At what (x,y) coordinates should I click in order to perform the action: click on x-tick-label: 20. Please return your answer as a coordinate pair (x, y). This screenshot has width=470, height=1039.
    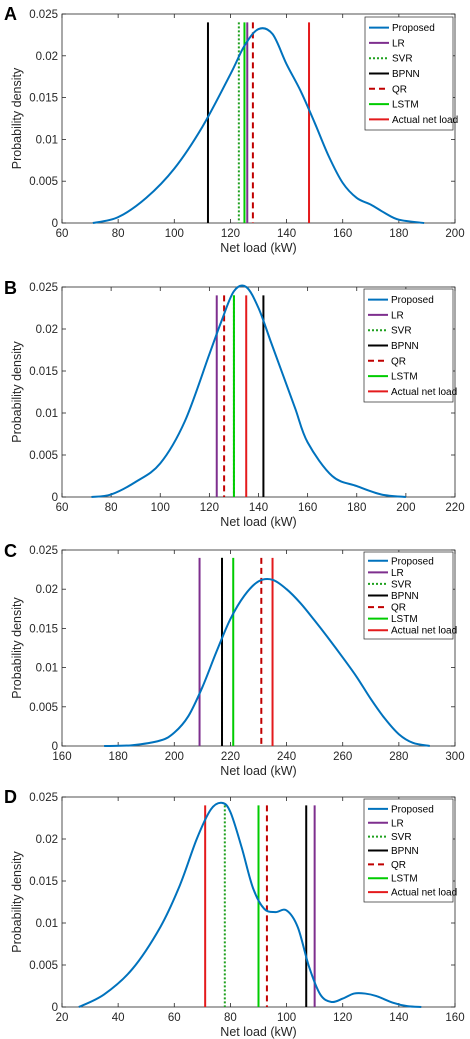
    Looking at the image, I should click on (62, 1018).